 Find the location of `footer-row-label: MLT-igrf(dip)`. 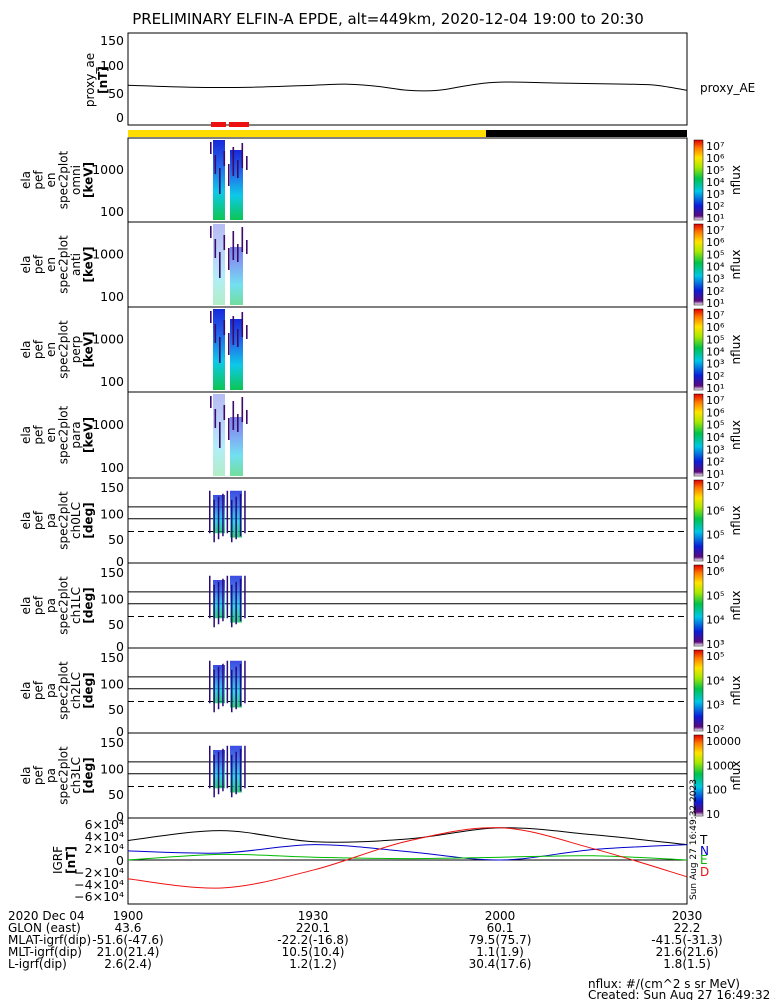

footer-row-label: MLT-igrf(dip) is located at coordinates (45, 952).